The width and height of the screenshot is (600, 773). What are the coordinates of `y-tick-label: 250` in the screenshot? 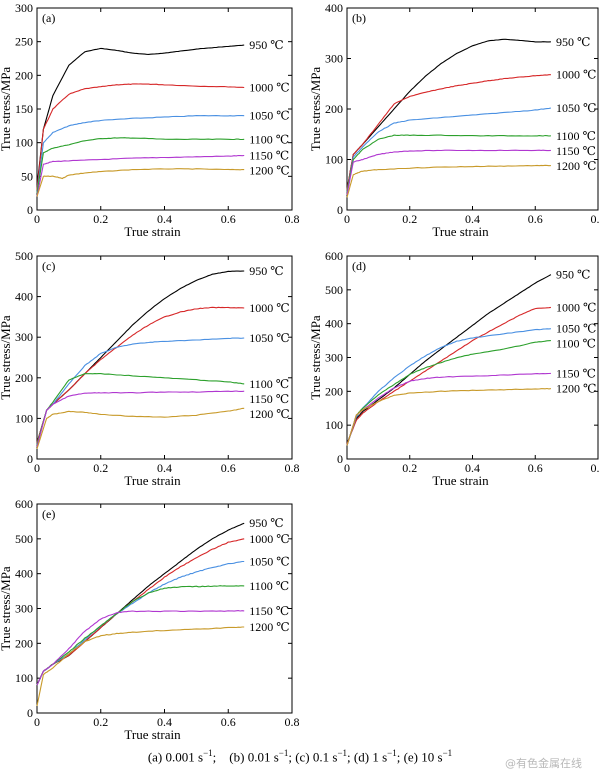 It's located at (24, 42).